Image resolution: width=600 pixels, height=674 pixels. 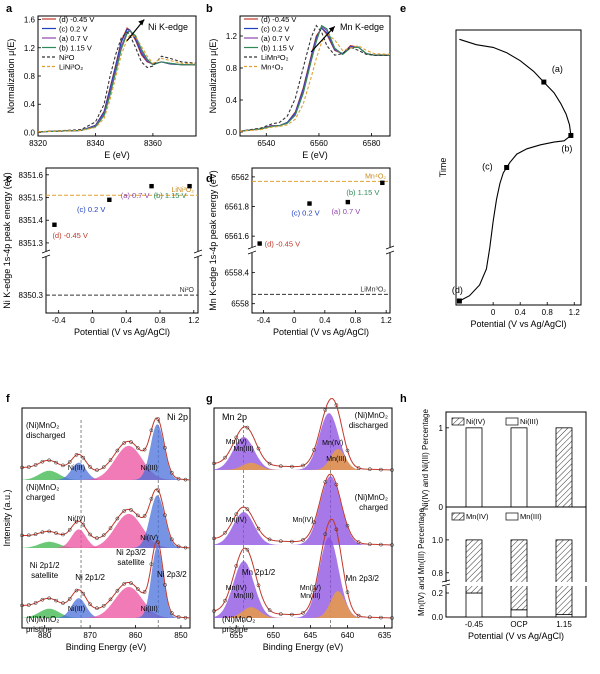 I want to click on panel-b-x-tick-label: 6560, so click(x=319, y=143).